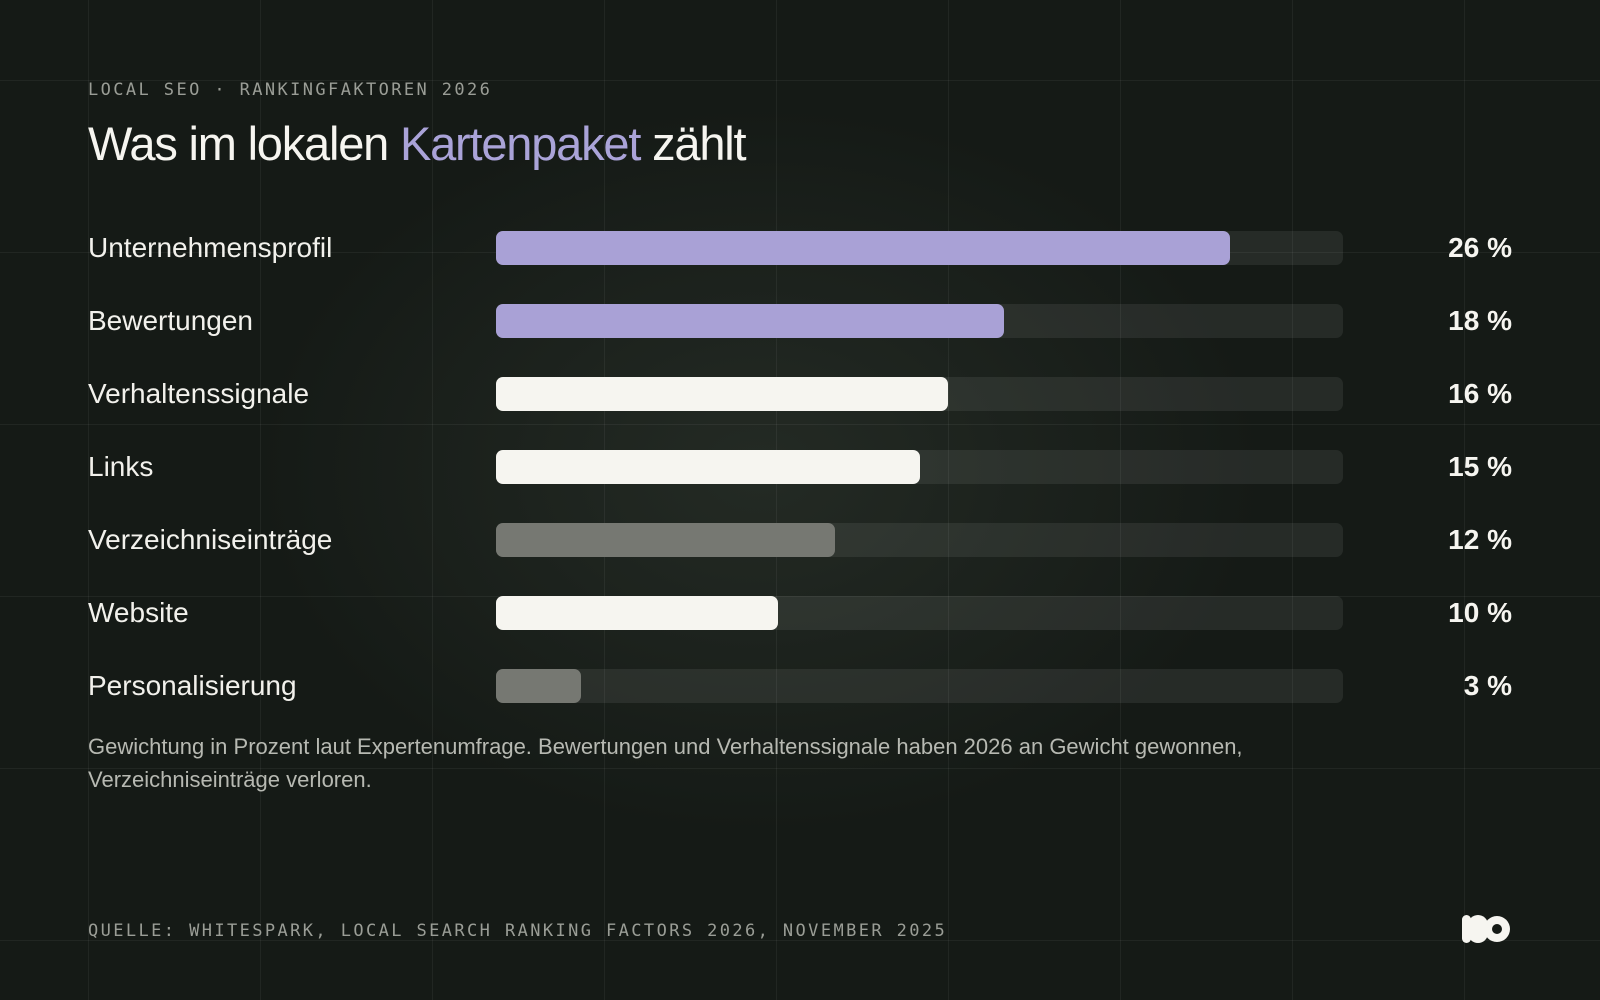 The width and height of the screenshot is (1600, 1000). I want to click on category-label: Links, so click(121, 466).